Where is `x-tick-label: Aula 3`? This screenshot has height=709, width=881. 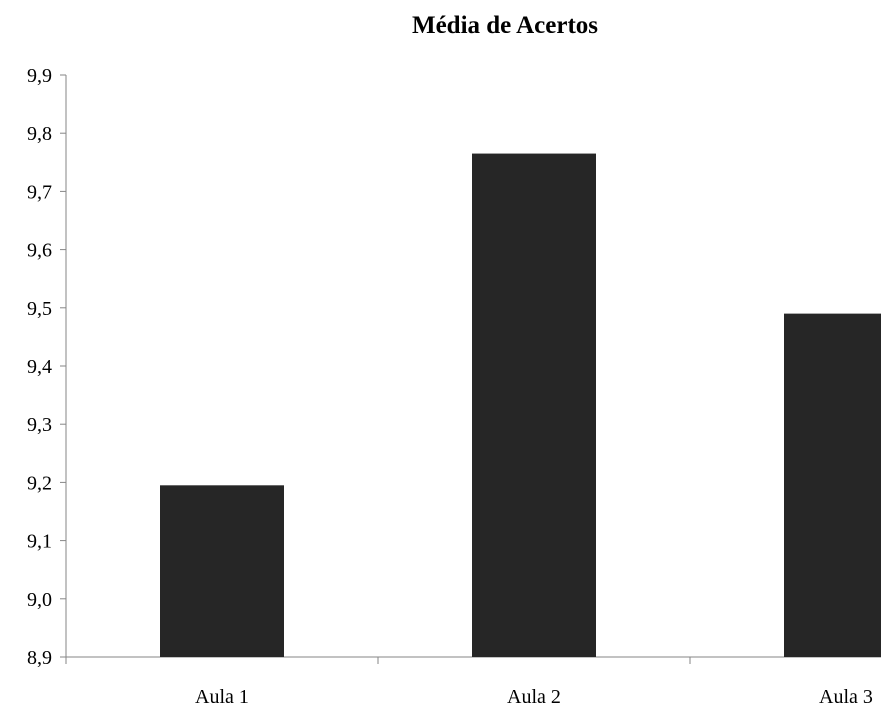 x-tick-label: Aula 3 is located at coordinates (846, 697).